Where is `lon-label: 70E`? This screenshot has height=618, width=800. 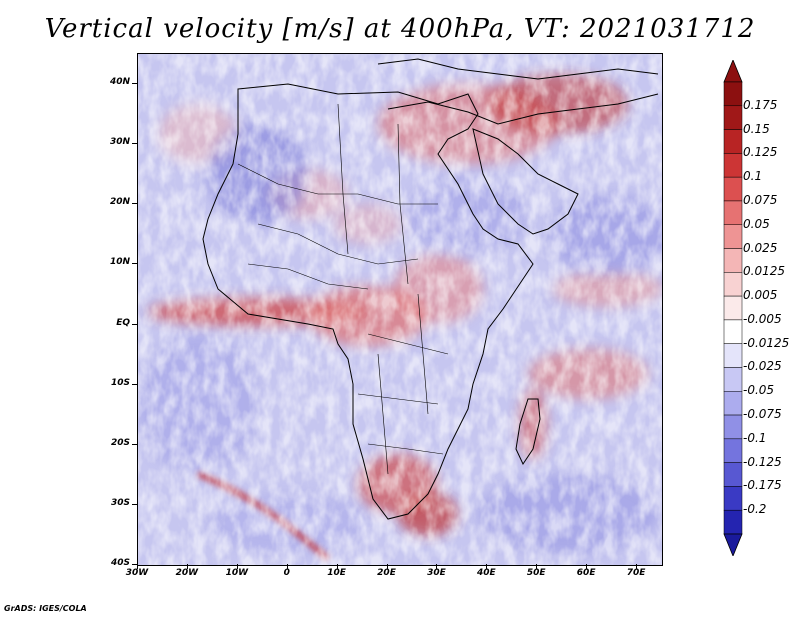 lon-label: 70E is located at coordinates (636, 573).